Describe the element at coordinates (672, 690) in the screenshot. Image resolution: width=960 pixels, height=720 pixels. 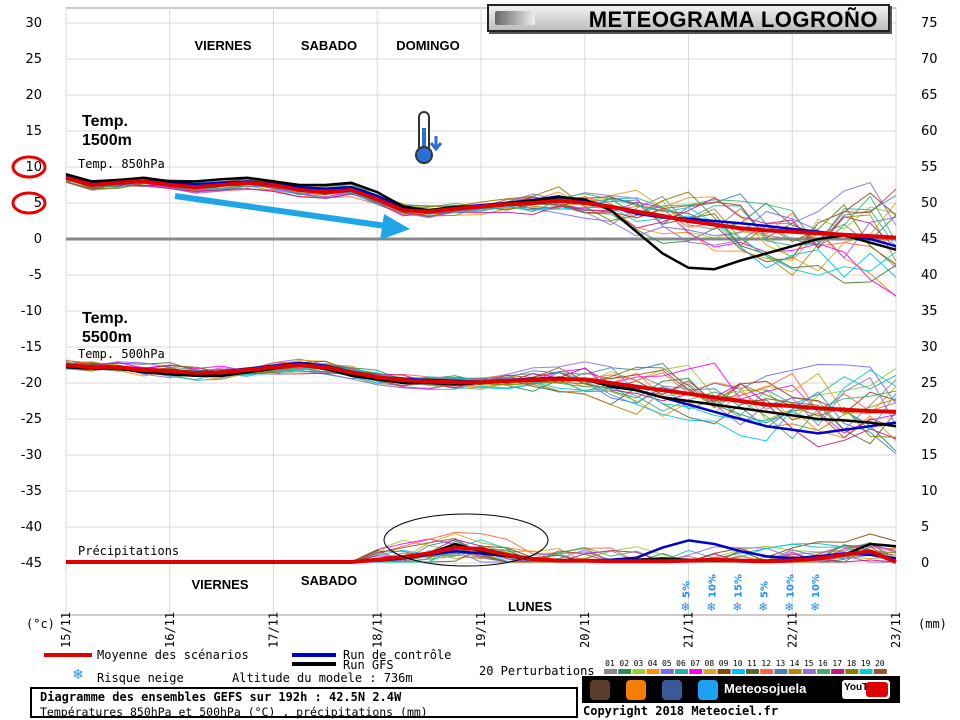
I see `facebook-icon` at that location.